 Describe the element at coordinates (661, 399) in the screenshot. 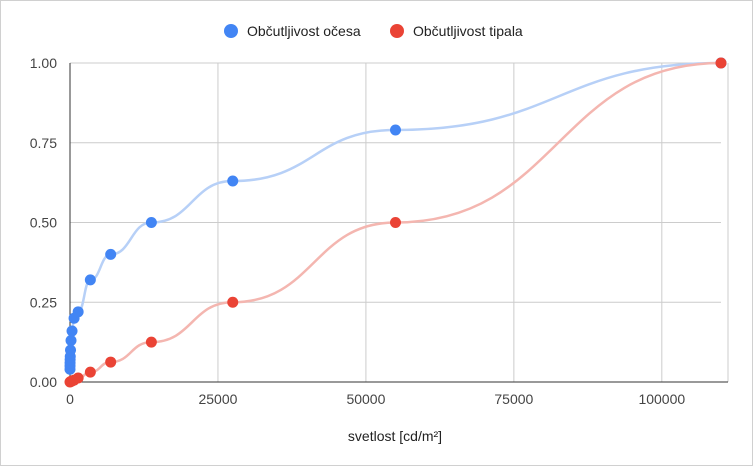

I see `x-tick-label: 100000` at that location.